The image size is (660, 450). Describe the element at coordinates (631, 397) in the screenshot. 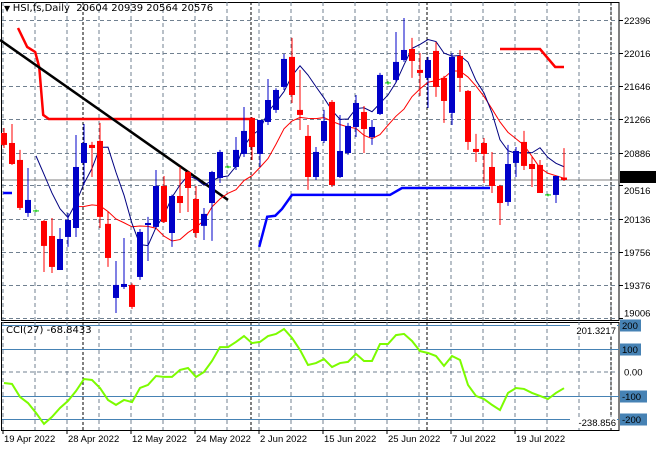

I see `cci-level-label: -100` at that location.